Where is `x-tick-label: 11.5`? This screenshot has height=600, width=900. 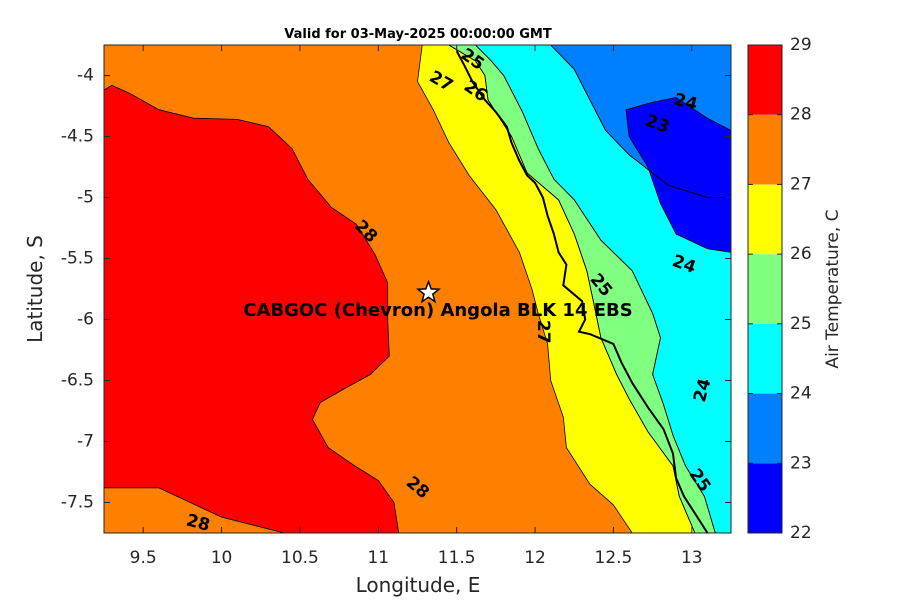
x-tick-label: 11.5 is located at coordinates (457, 558).